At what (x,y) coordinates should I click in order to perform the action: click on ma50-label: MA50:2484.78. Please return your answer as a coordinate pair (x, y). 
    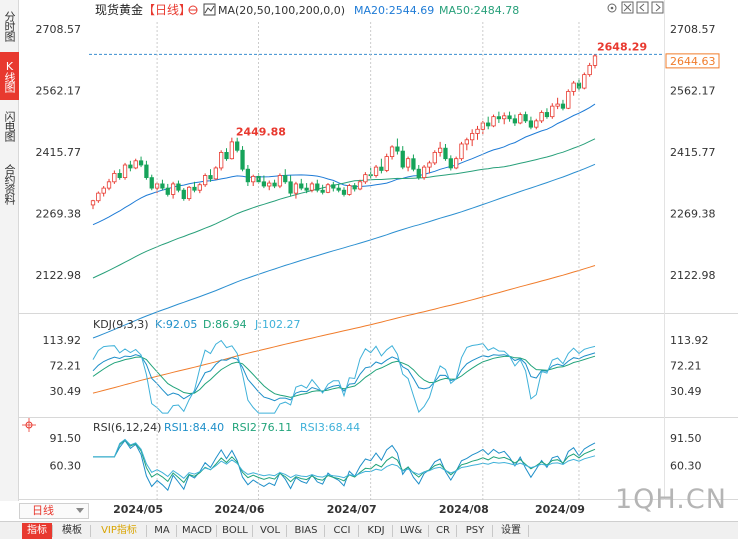
    Looking at the image, I should click on (479, 10).